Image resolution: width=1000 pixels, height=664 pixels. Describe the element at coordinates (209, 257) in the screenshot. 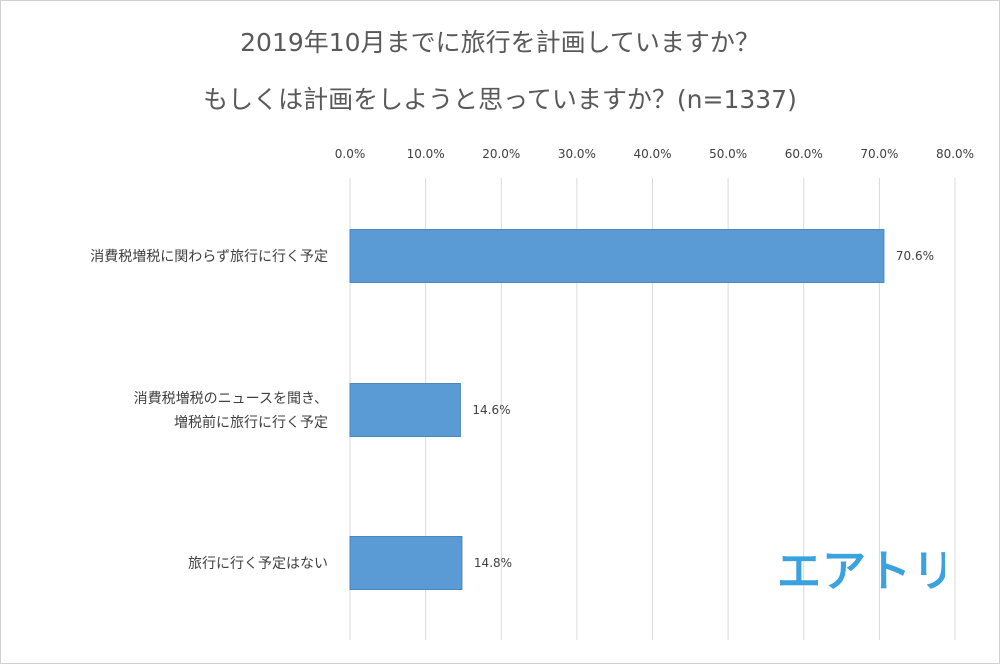

I see `category-label: 消費税増税に関わらず旅行に行く予定` at that location.